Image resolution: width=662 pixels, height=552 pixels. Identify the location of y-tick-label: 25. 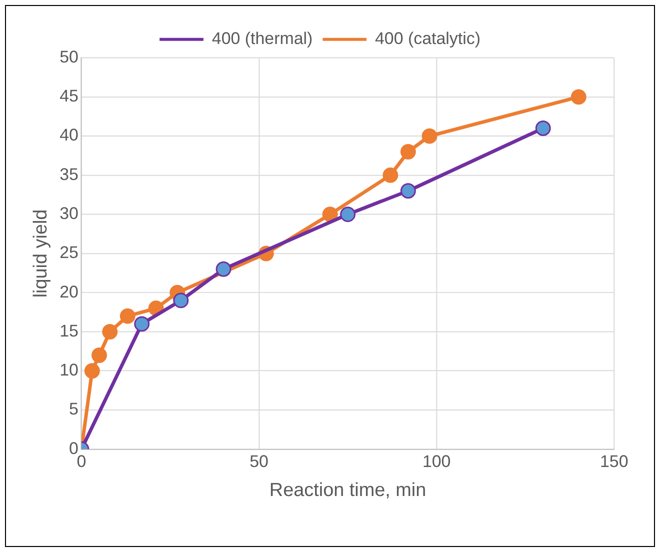
(69, 252).